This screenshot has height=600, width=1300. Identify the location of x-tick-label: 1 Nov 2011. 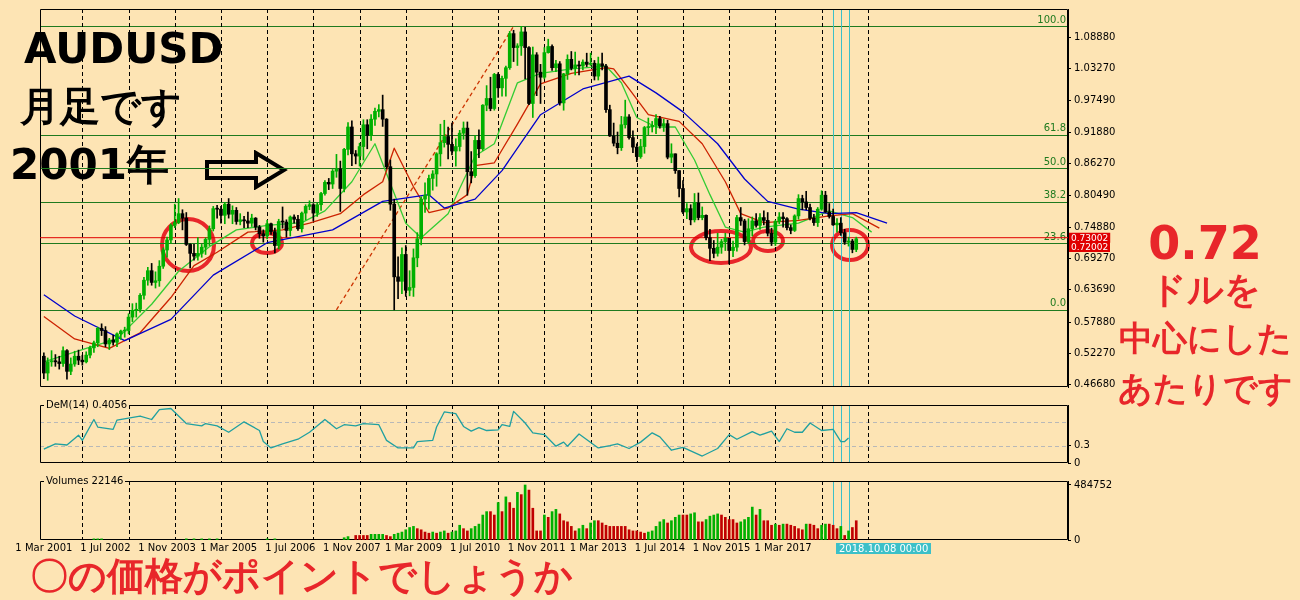
(536, 547).